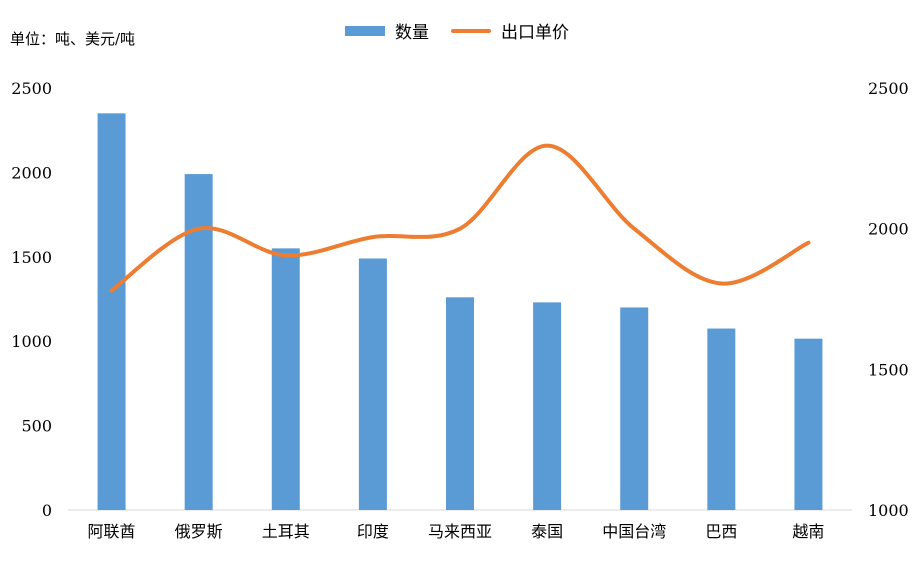 The image size is (920, 576). I want to click on x-tick-label: 中国台湾, so click(634, 531).